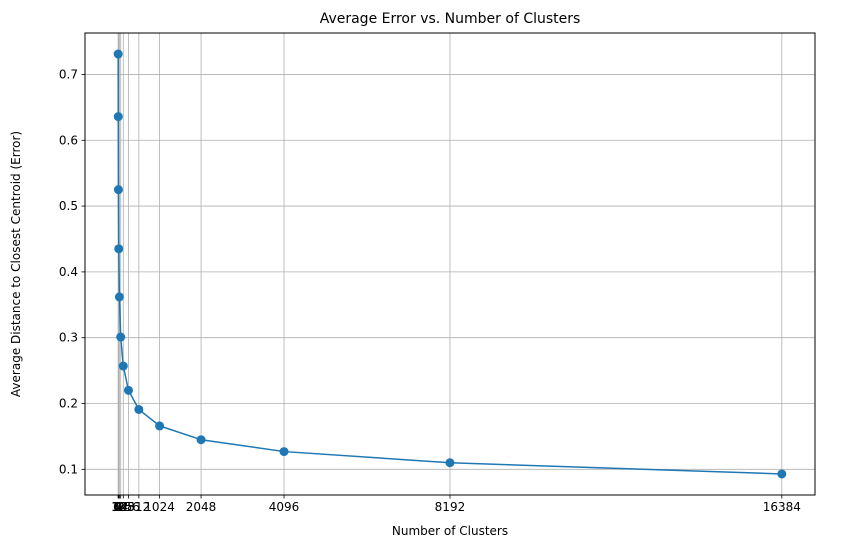  I want to click on x-tick-label: 16, so click(118, 507).